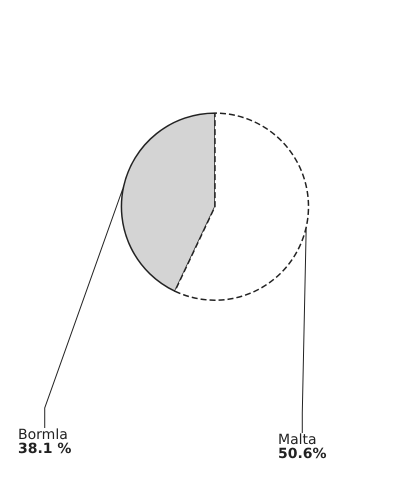 Image resolution: width=414 pixels, height=478 pixels. Describe the element at coordinates (45, 449) in the screenshot. I see `data-label: 38.1 %` at that location.